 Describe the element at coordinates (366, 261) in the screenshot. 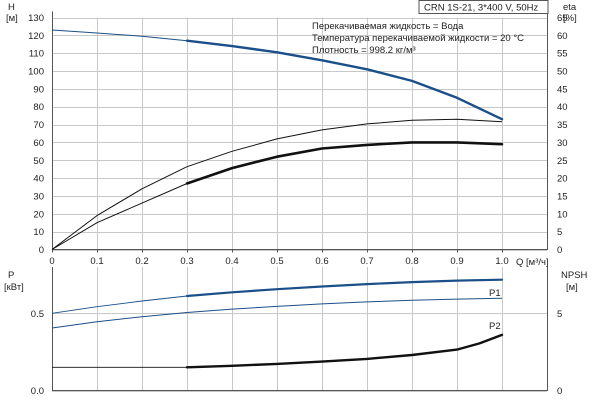

I see `x-tick-label: 0.7` at that location.